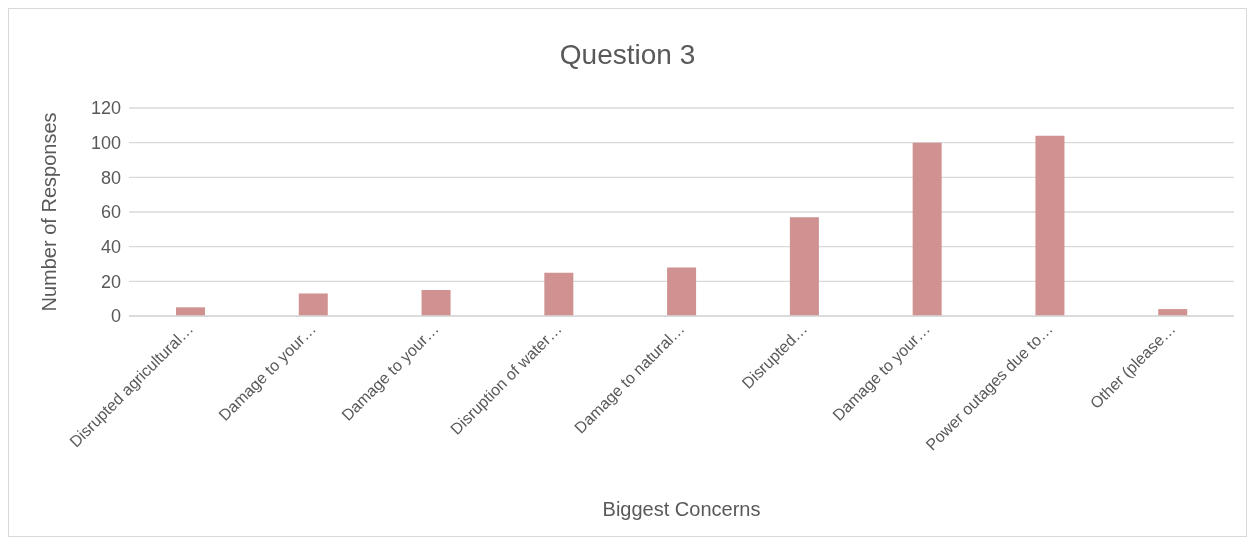  I want to click on y-tick-label: 120, so click(105, 108).